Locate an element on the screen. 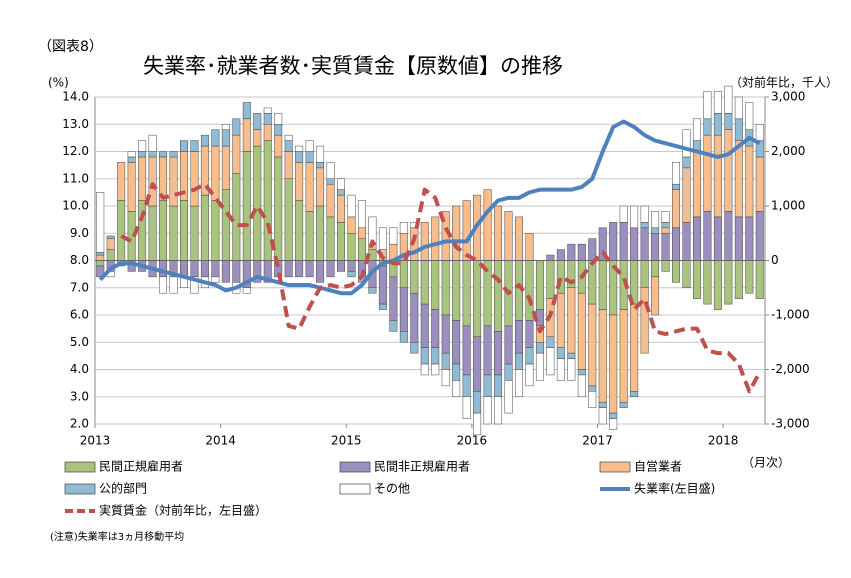 The image size is (851, 578). y-axis-label: (%) is located at coordinates (58, 83).